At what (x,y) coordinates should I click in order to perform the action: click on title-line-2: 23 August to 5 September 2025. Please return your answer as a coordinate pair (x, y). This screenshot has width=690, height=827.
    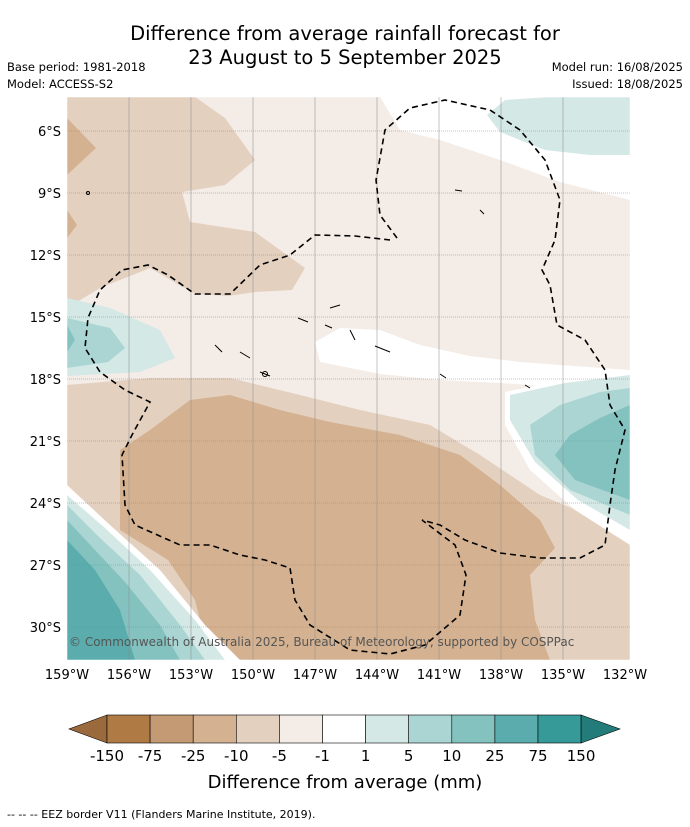
    Looking at the image, I should click on (345, 57).